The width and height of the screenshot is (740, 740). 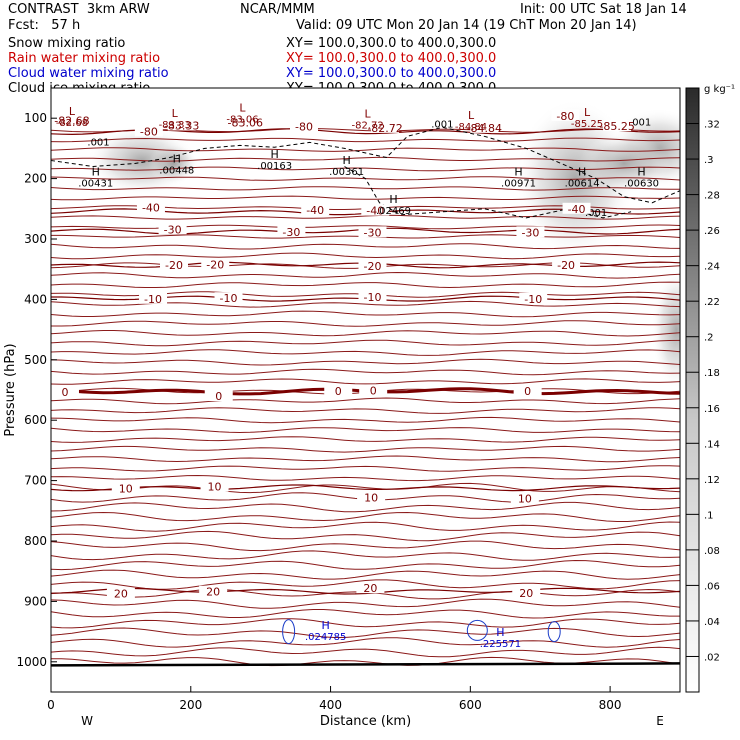 I want to click on y-tick-label: 600, so click(x=35, y=420).